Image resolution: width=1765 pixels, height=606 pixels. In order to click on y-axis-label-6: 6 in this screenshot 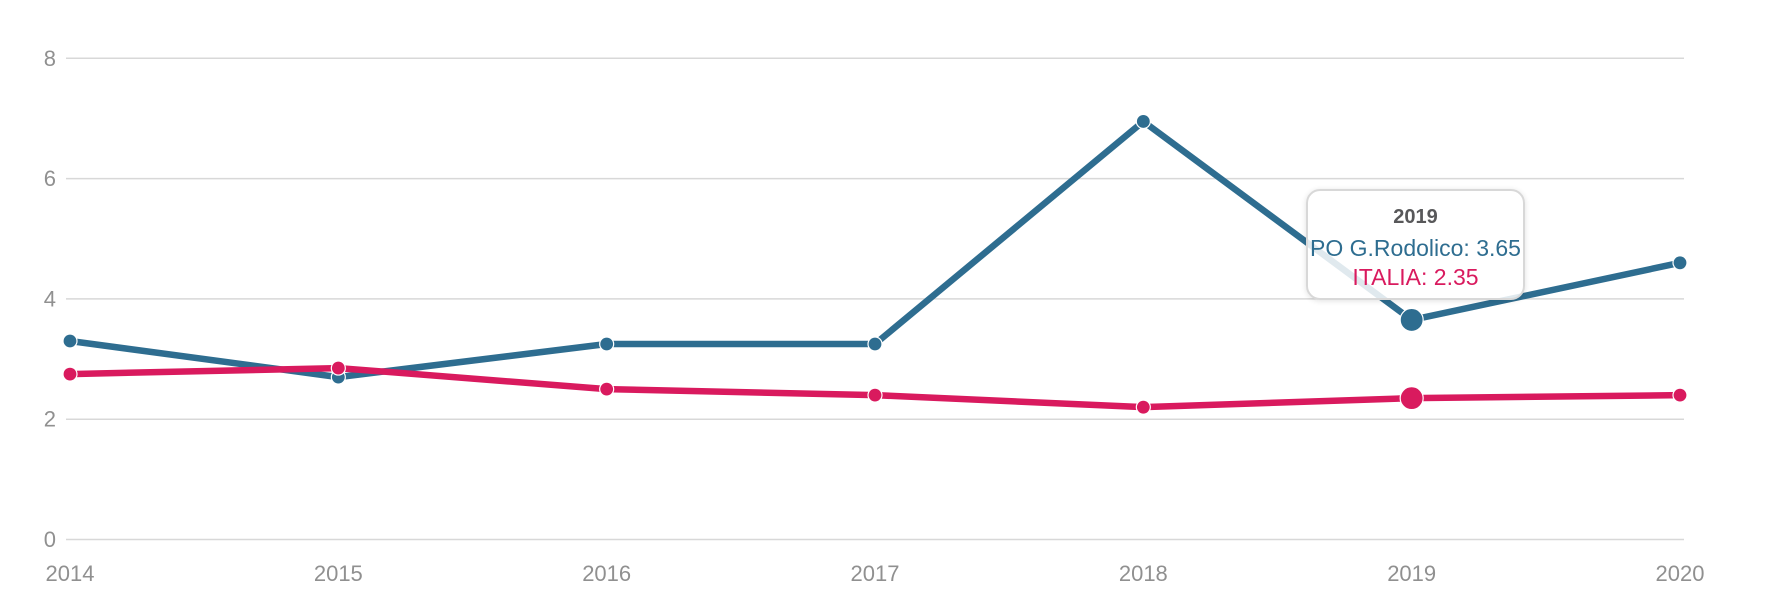, I will do `click(50, 178)`.